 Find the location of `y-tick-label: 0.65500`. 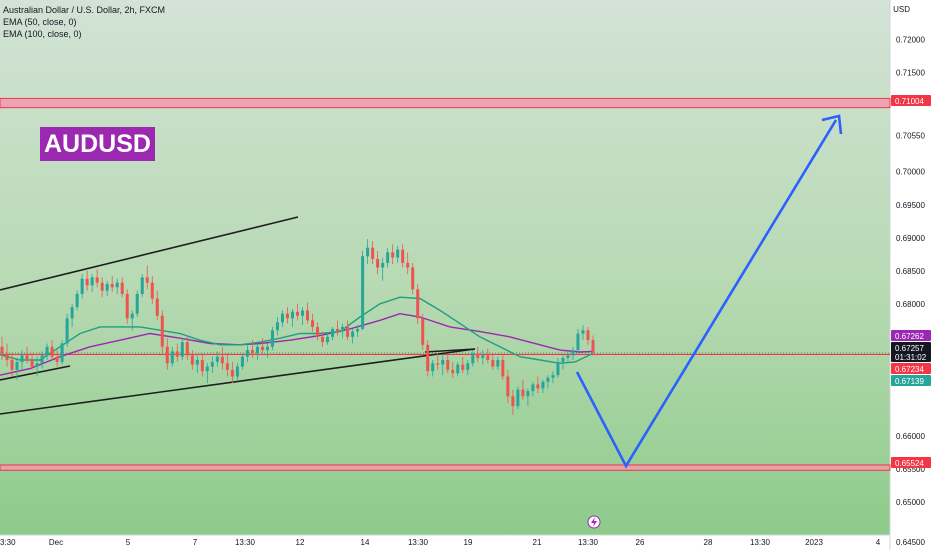

y-tick-label: 0.65500 is located at coordinates (910, 469).